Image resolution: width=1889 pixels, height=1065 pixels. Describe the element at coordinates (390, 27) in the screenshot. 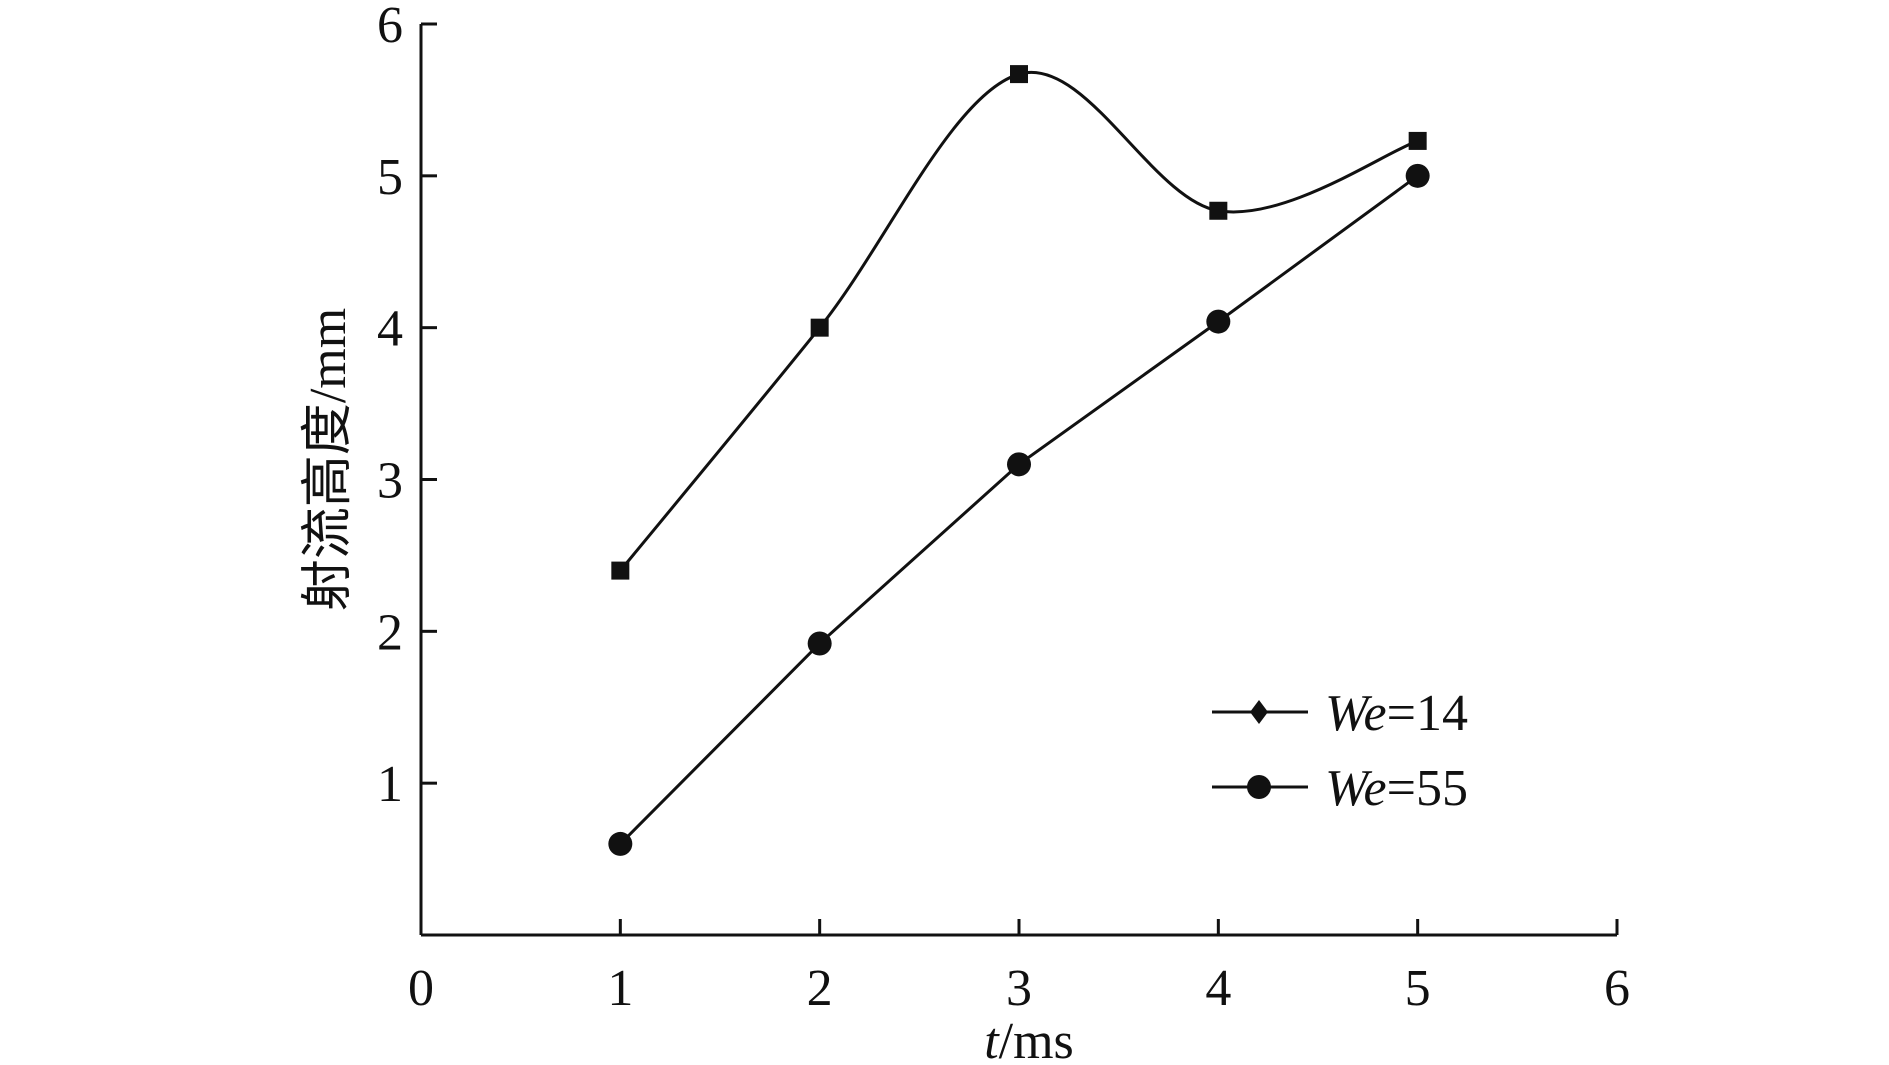

I see `y-tick-label: 6` at that location.